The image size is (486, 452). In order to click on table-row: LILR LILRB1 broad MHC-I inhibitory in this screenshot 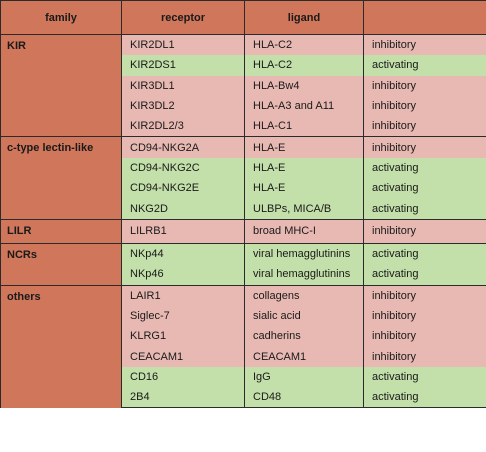, I will do `click(243, 231)`.